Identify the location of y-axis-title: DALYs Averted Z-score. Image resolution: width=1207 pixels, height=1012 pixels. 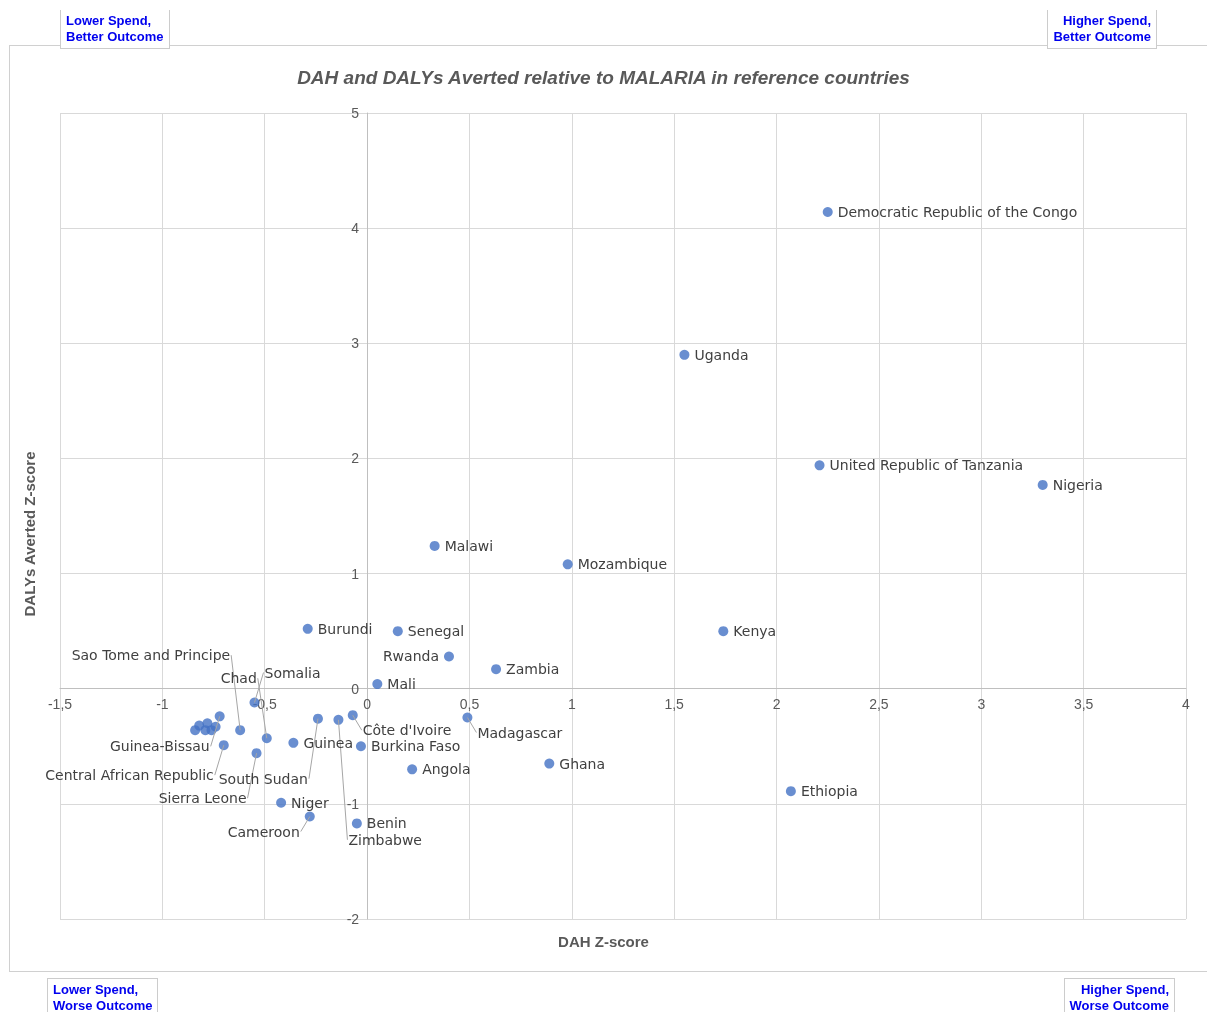
(29, 534).